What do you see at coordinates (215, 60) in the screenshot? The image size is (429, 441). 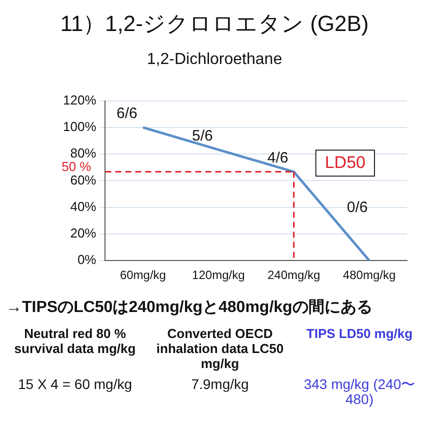 I see `chart-subtitle: 1,2-Dichloroethane` at bounding box center [215, 60].